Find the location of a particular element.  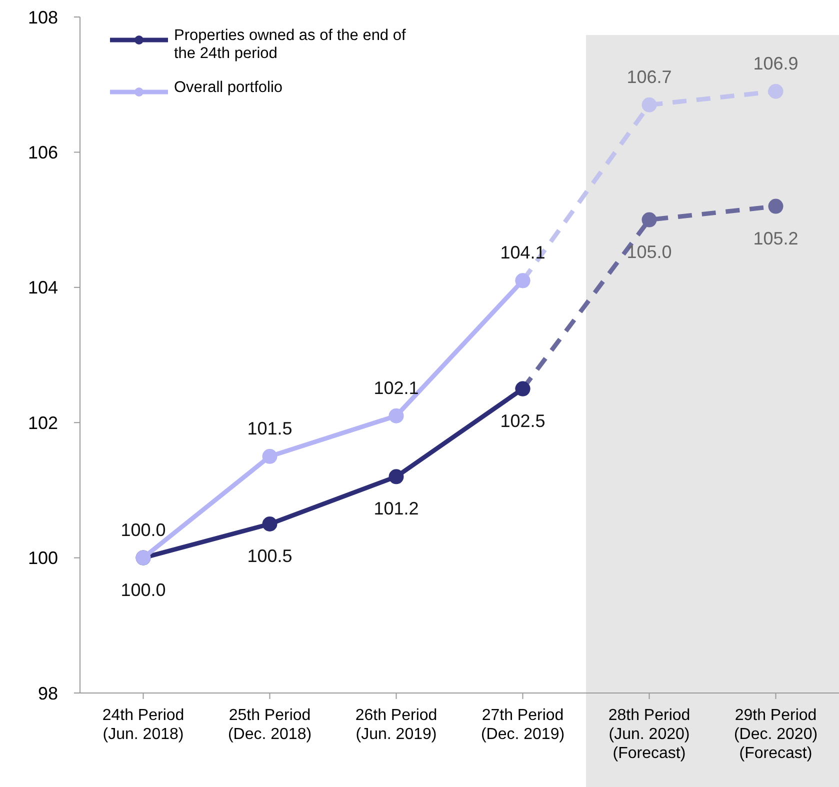

x-tick-label: 27th Period (Dec. 2019) is located at coordinates (522, 725).